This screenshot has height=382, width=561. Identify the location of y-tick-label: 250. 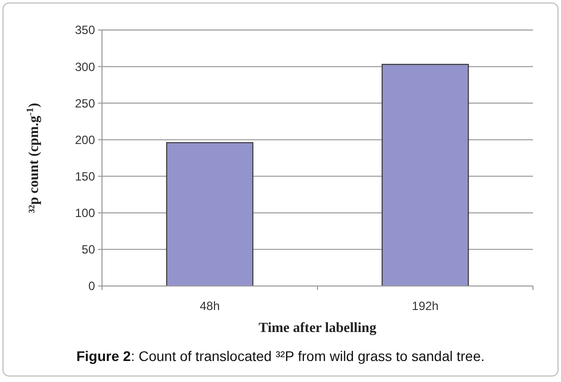
(85, 103).